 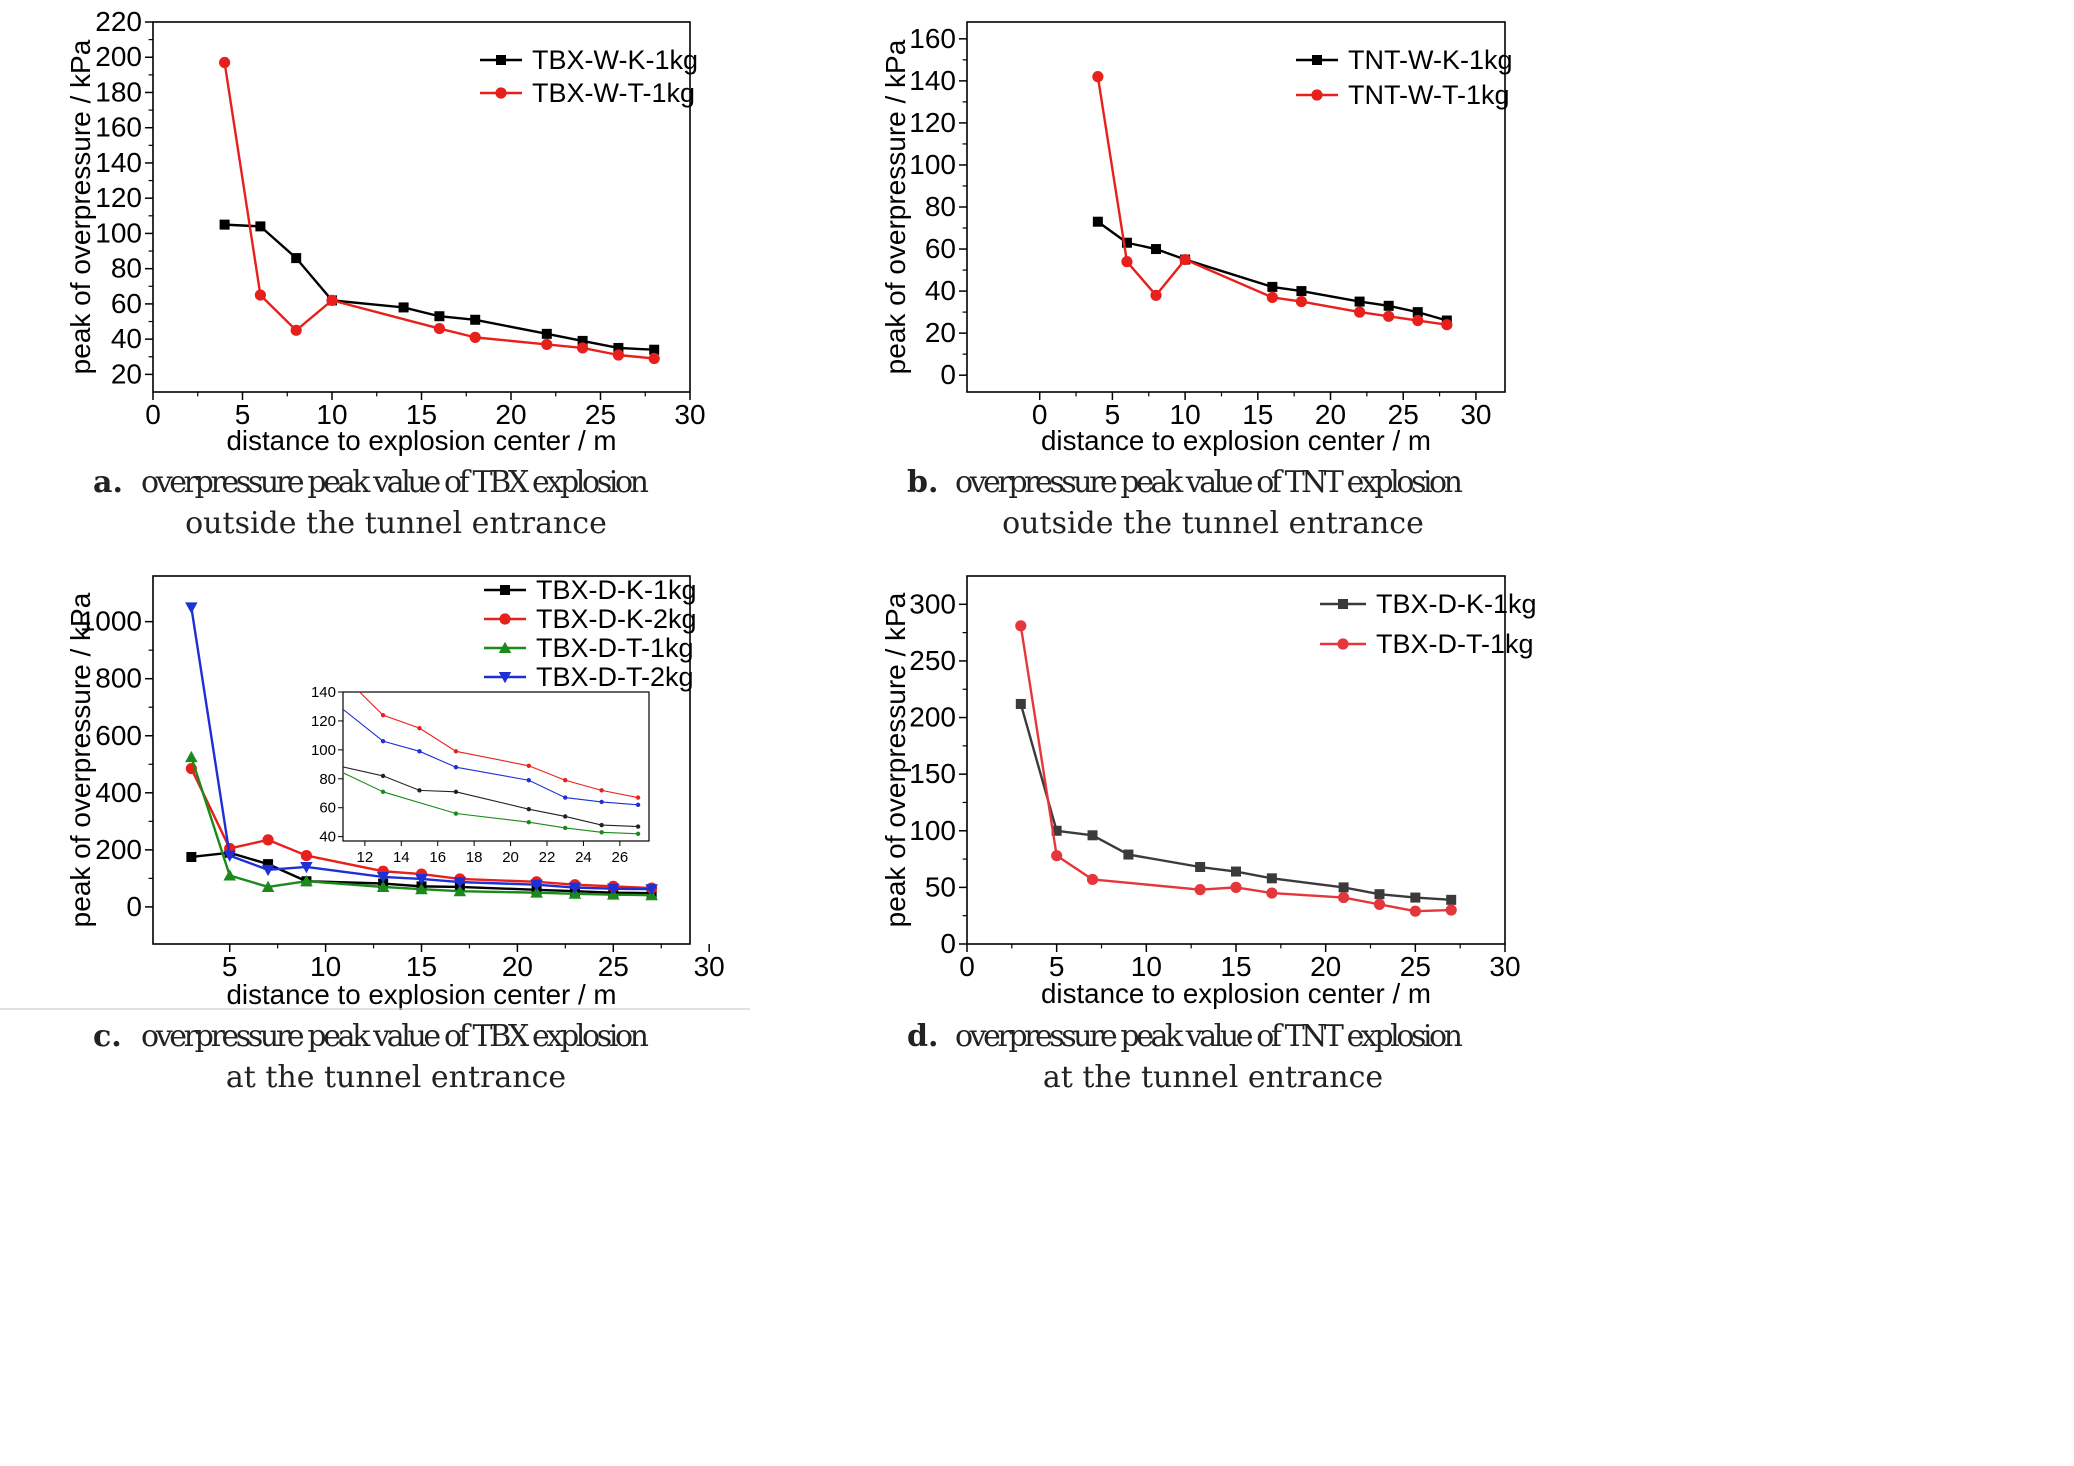 I want to click on y-tick-label: 50, so click(x=940, y=886).